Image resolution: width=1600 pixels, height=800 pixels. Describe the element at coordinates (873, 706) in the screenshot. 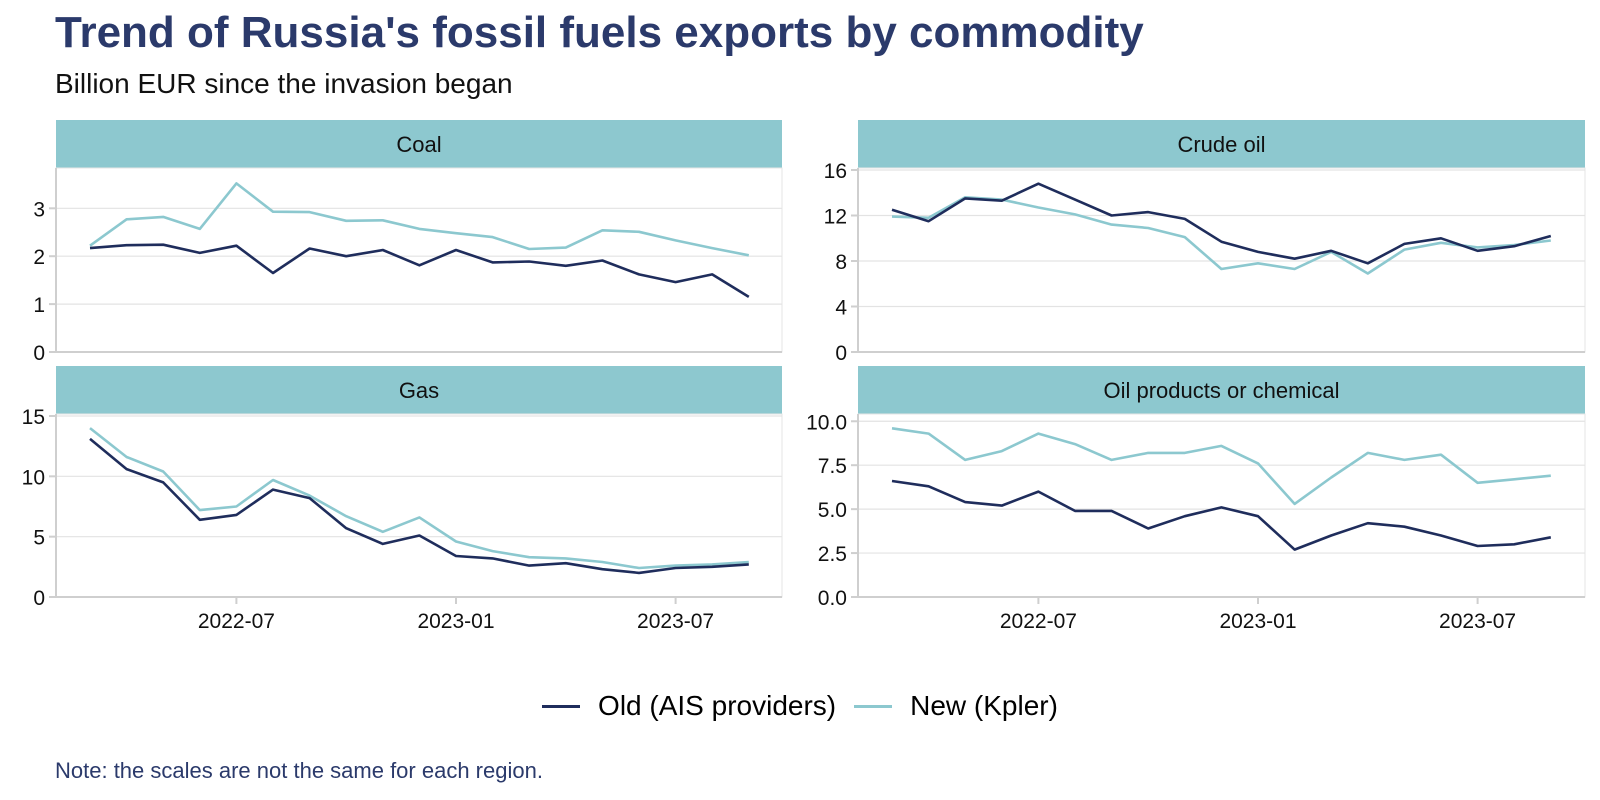

I see `legend-swatch-new` at that location.